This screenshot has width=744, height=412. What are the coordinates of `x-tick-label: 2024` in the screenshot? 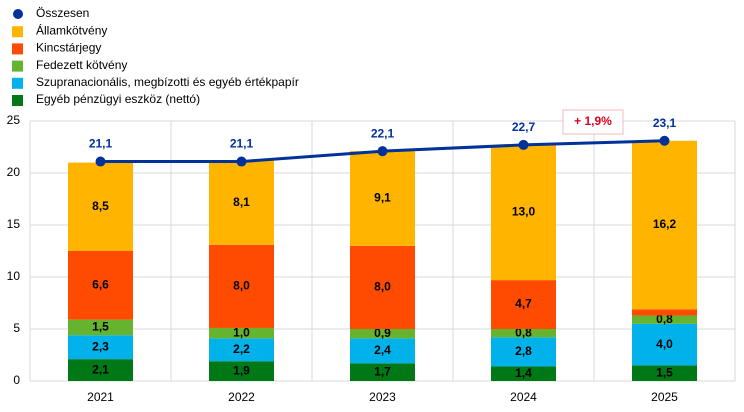 It's located at (523, 397).